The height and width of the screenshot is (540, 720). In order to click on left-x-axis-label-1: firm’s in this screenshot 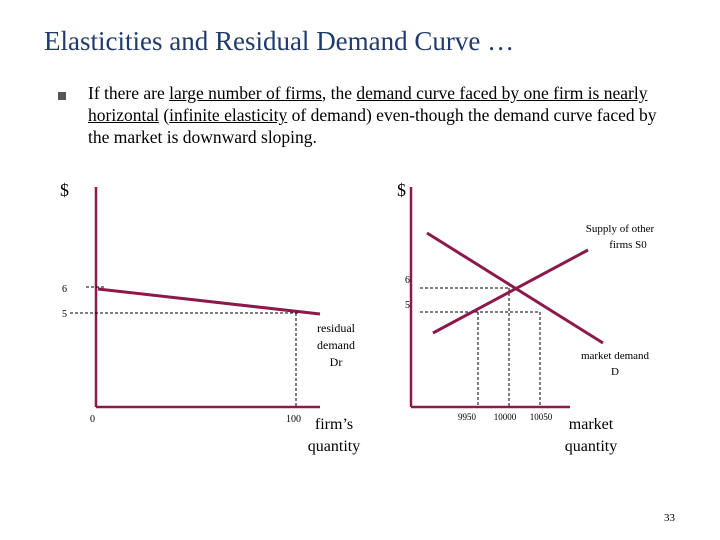, I will do `click(334, 424)`.